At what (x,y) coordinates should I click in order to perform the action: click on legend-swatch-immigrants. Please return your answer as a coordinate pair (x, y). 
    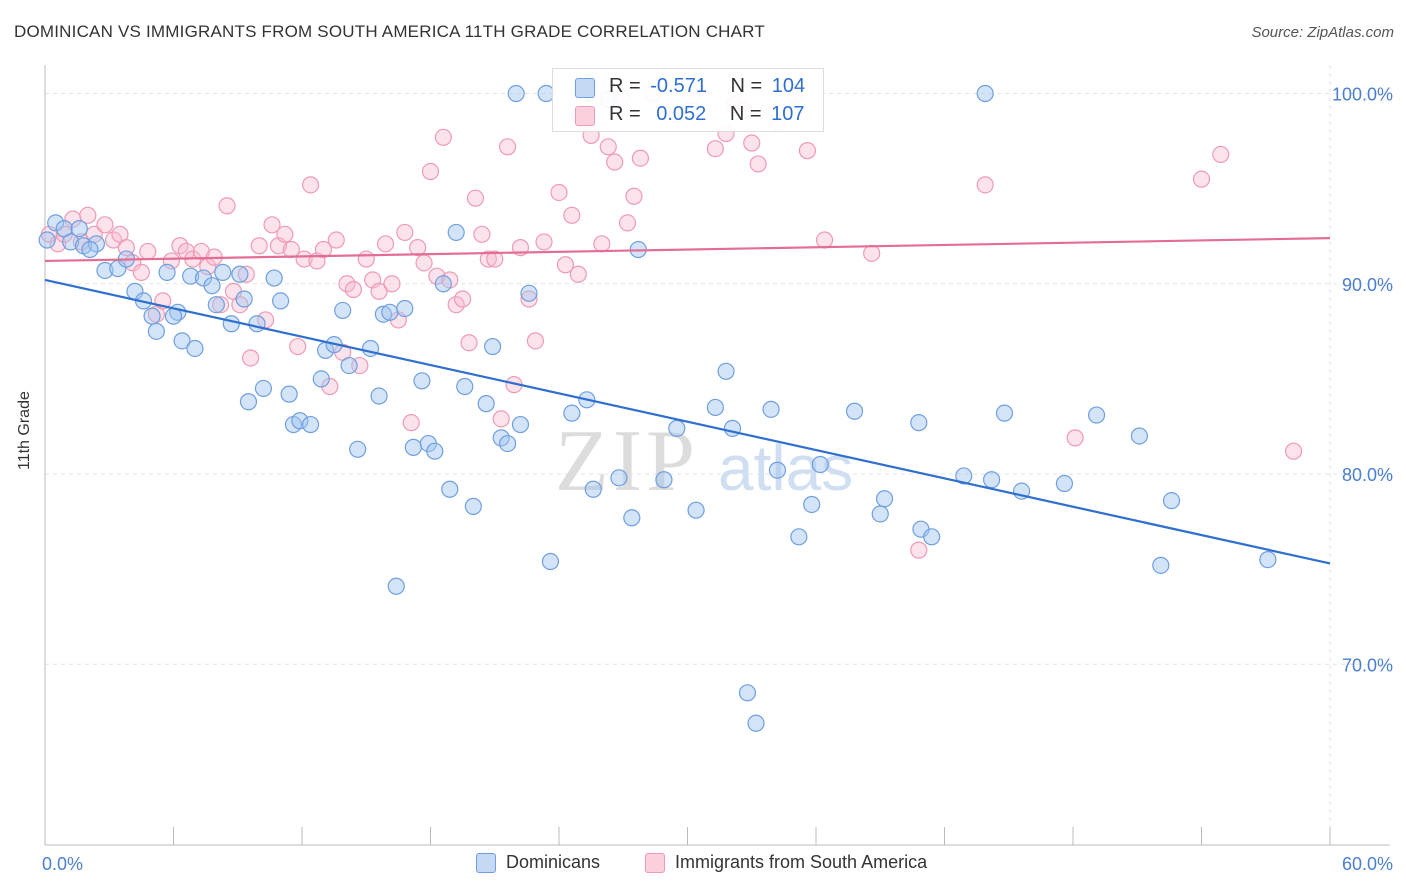
    Looking at the image, I should click on (585, 116).